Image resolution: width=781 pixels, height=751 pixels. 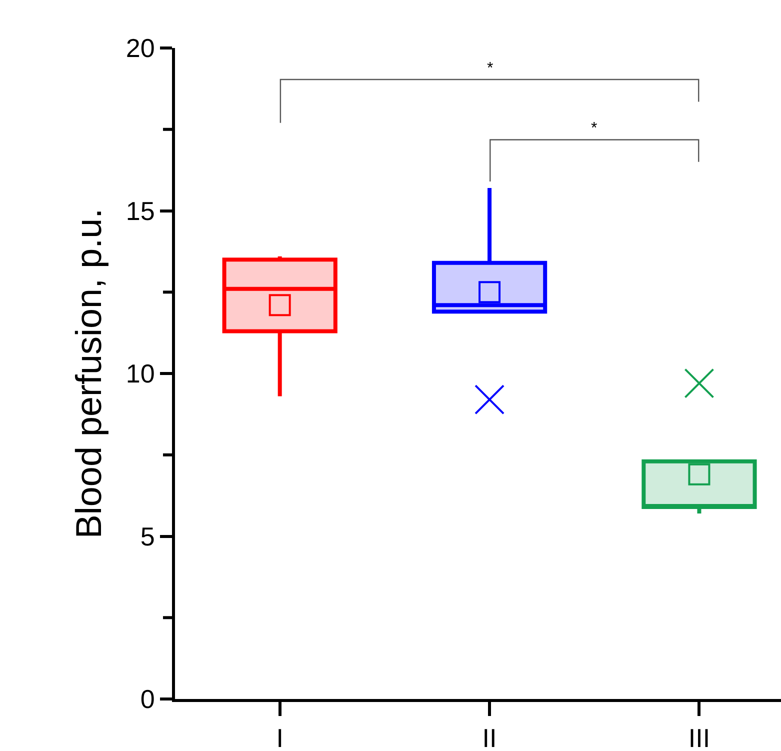 I want to click on y-axis-title: Blood perfusion, p.u., so click(x=88, y=373).